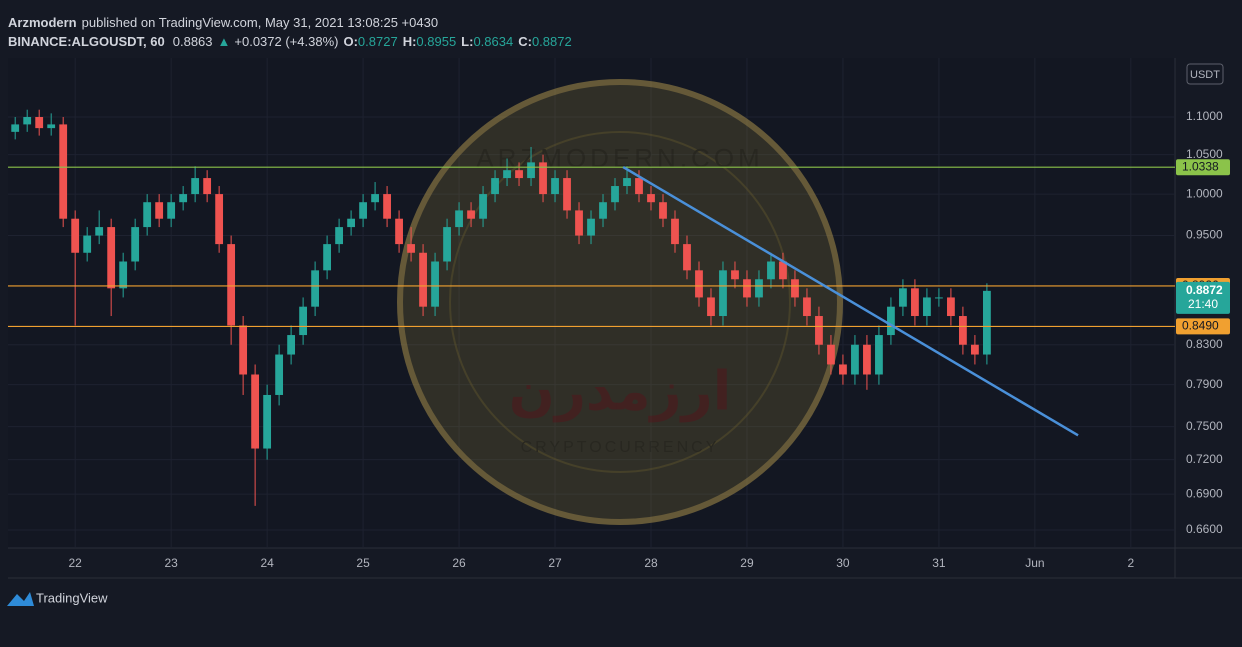  What do you see at coordinates (72, 597) in the screenshot?
I see `brand: TradingView` at bounding box center [72, 597].